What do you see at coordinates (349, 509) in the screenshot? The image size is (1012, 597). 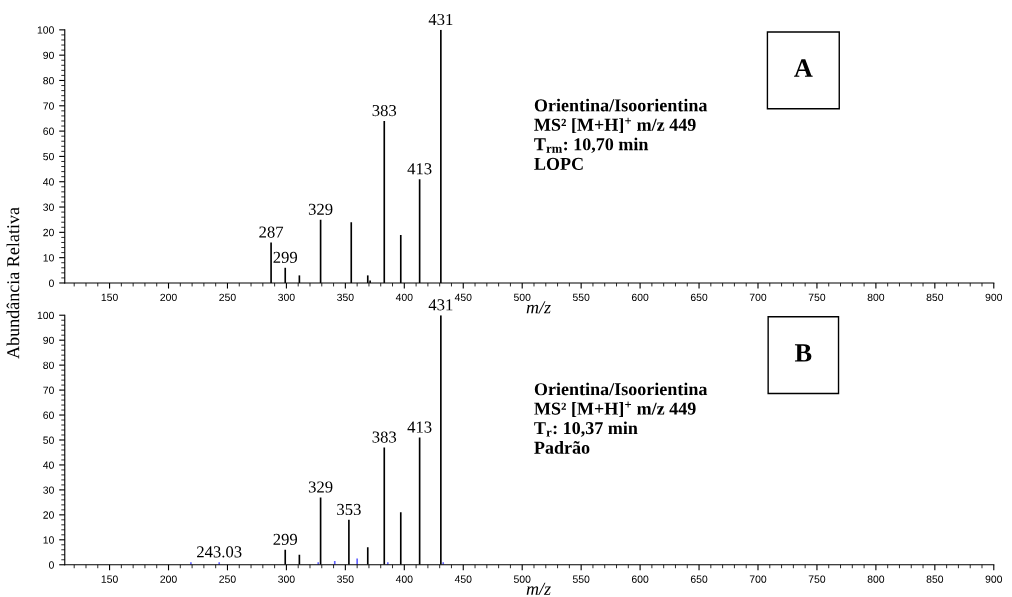 I see `annotation: 353` at bounding box center [349, 509].